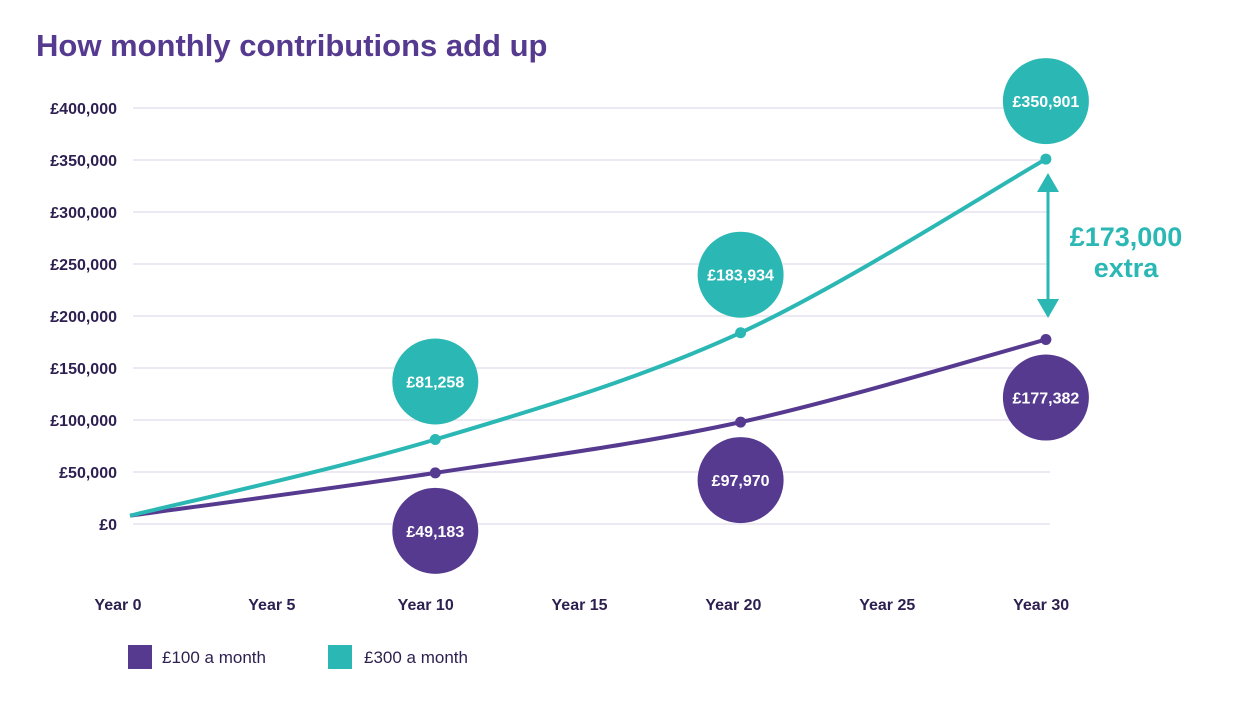 Image resolution: width=1240 pixels, height=718 pixels. I want to click on data-label: £177,382, so click(1046, 399).